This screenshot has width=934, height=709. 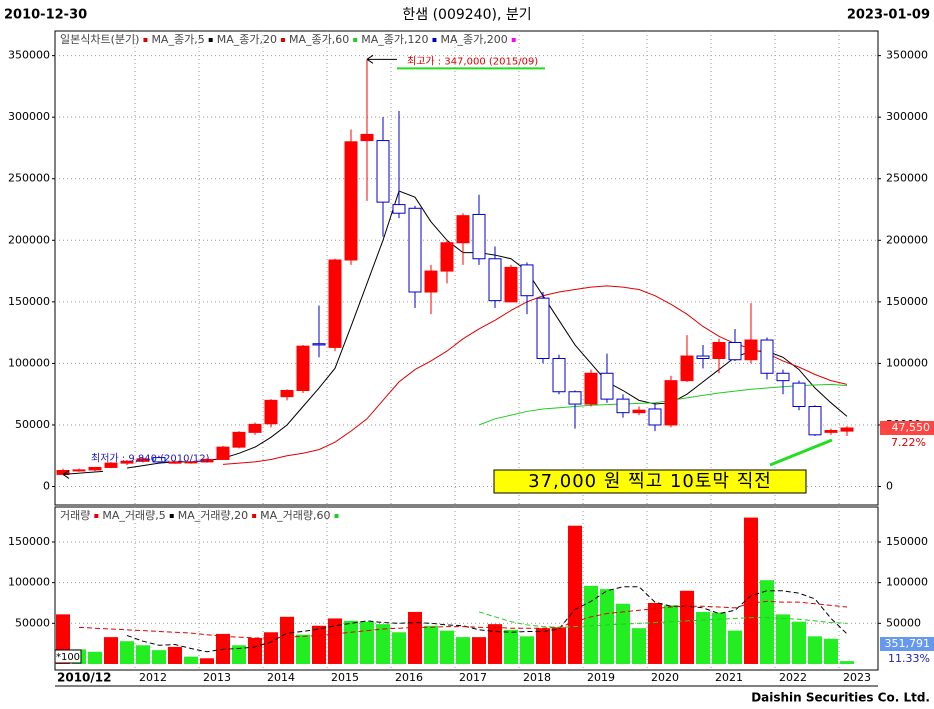 What do you see at coordinates (46, 486) in the screenshot?
I see `y-tick-label: 0` at bounding box center [46, 486].